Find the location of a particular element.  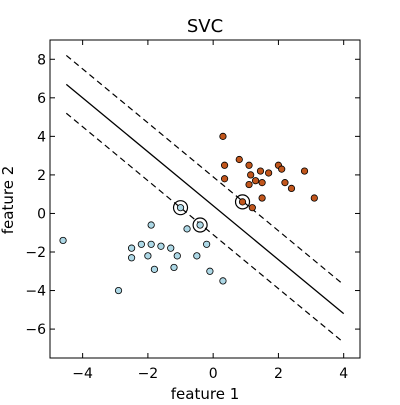

y-axis-label: feature 2 is located at coordinates (8, 200).